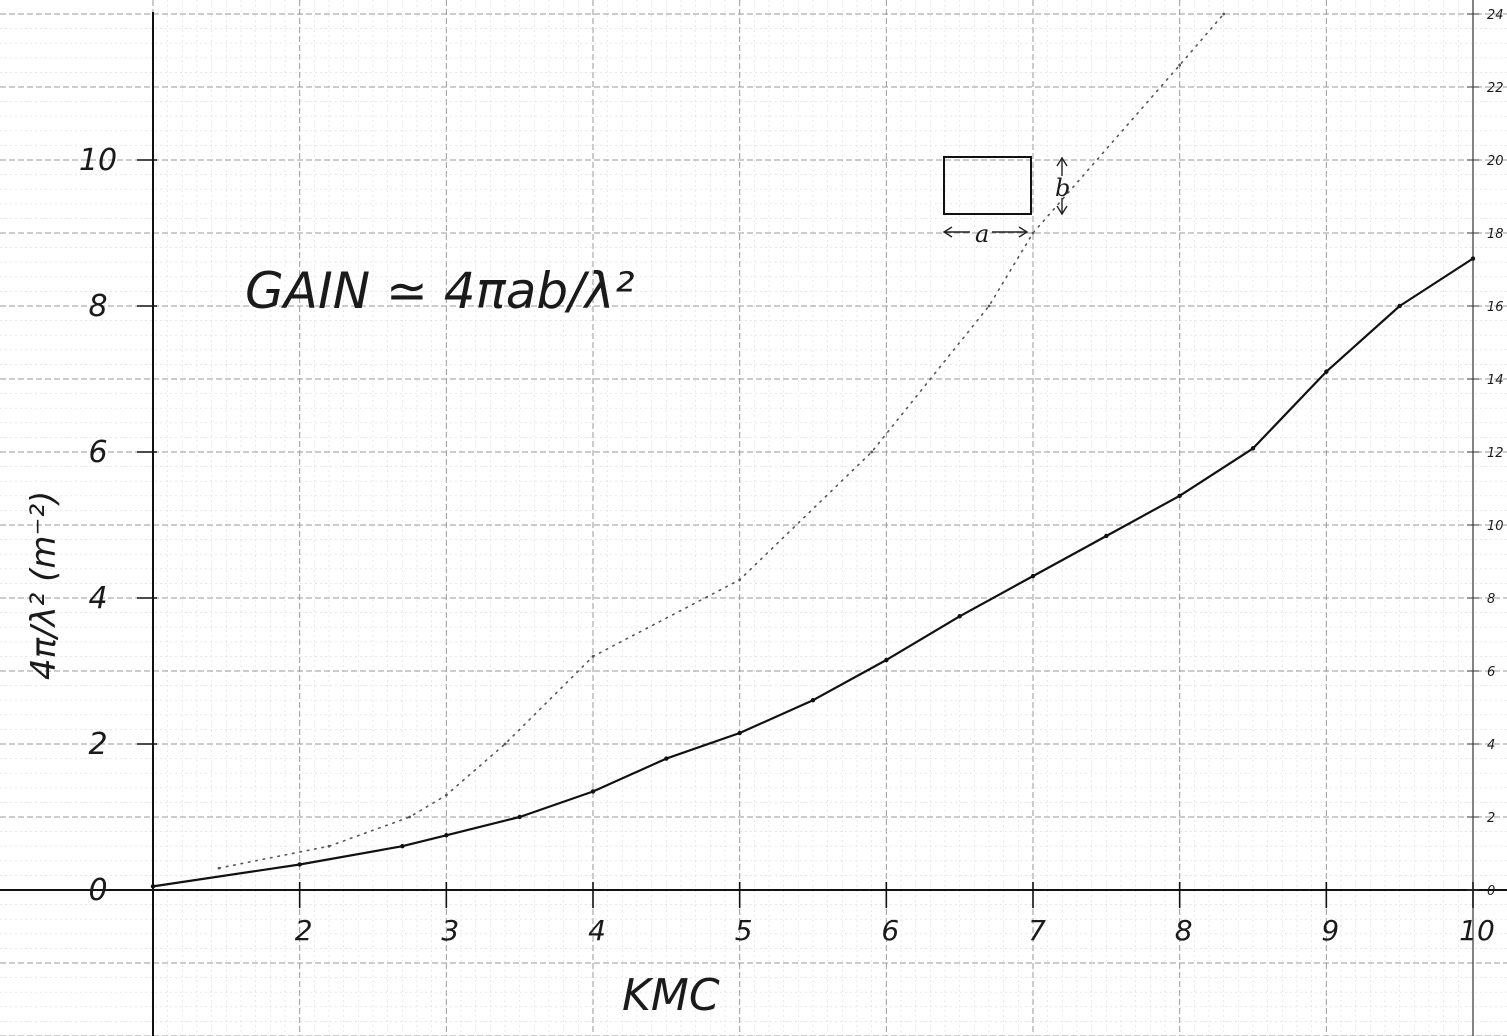  Describe the element at coordinates (1037, 930) in the screenshot. I see `x-tick-label: 7` at that location.